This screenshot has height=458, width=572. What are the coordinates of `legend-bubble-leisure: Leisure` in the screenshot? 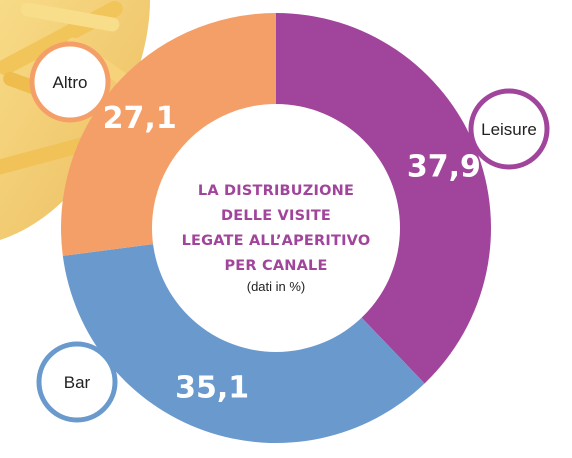 It's located at (509, 129).